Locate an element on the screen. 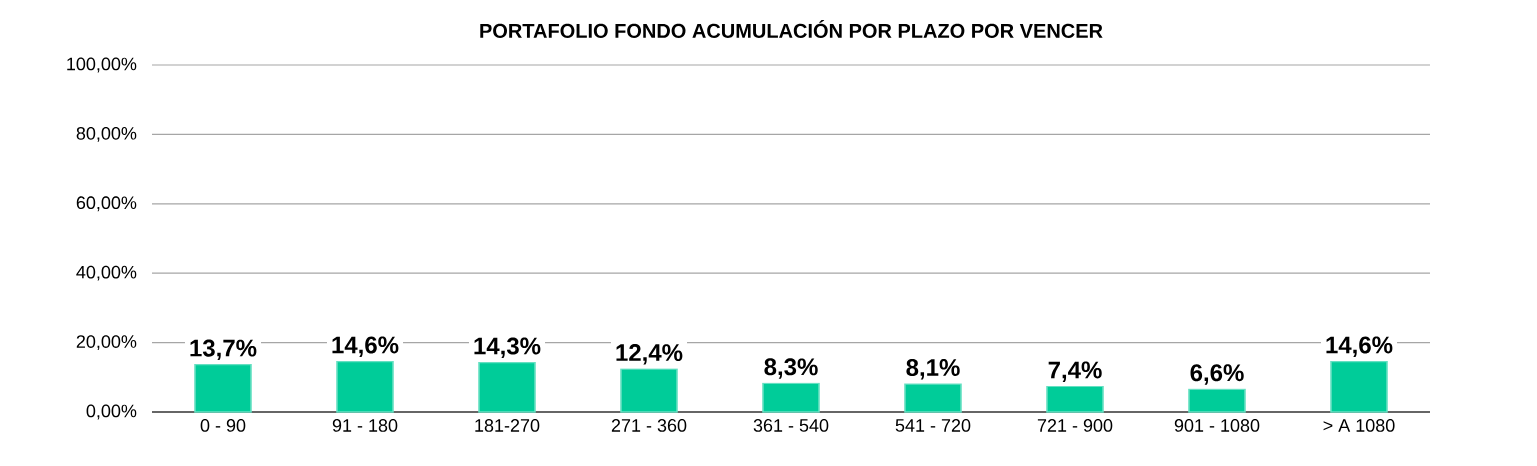 The height and width of the screenshot is (466, 1537). x-tick-label: 541 - 720 is located at coordinates (933, 425).